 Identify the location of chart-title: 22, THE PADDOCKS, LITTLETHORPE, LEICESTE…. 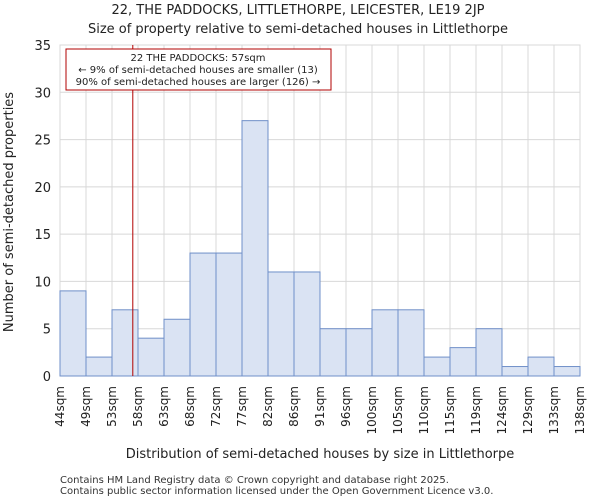
(298, 10).